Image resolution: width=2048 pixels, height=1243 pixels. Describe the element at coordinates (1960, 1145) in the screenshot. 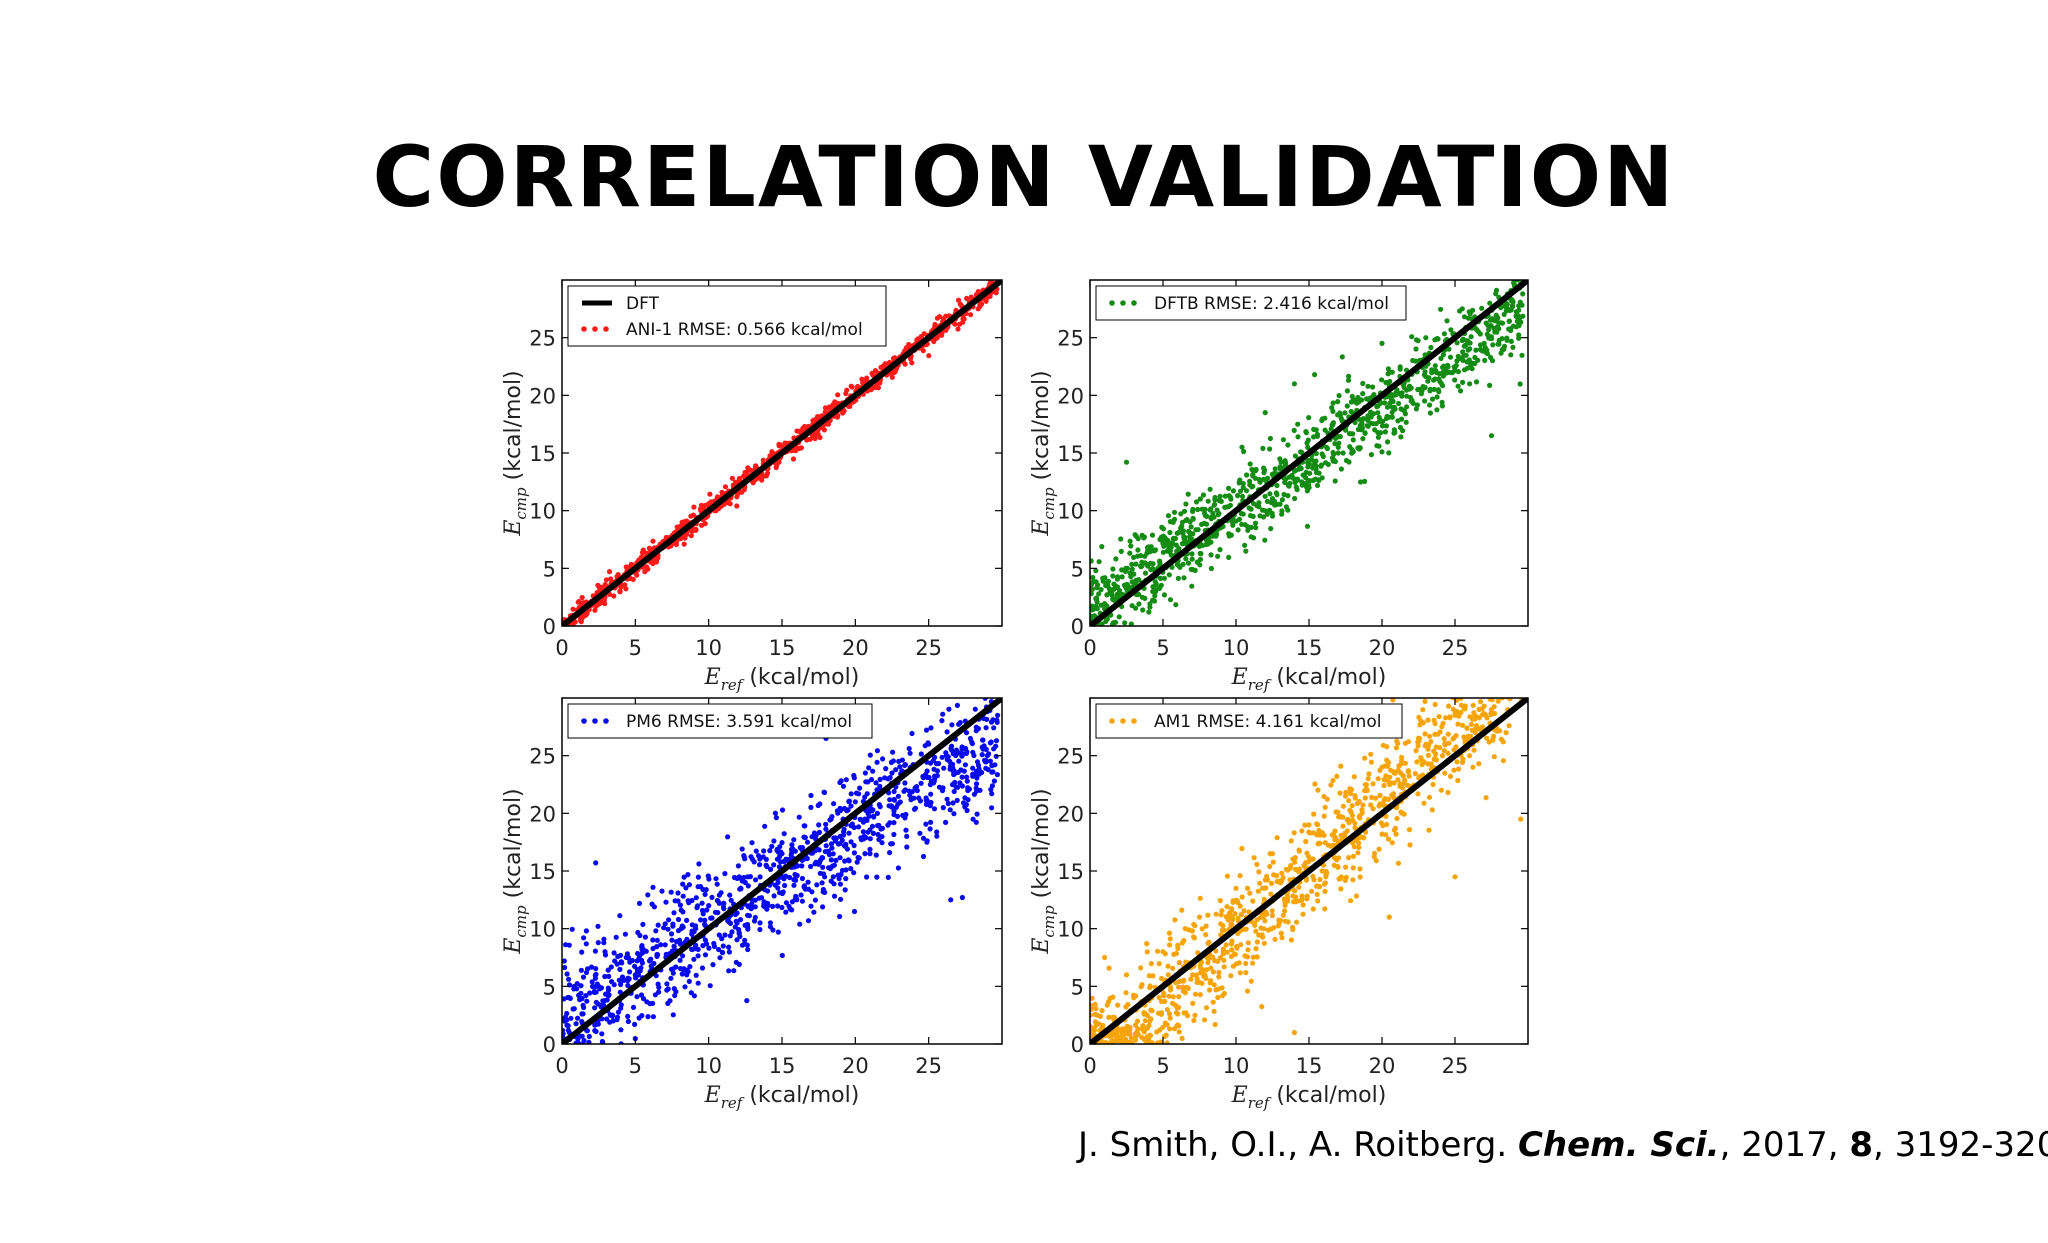

I see `citation-pages: , 3192-3203` at that location.